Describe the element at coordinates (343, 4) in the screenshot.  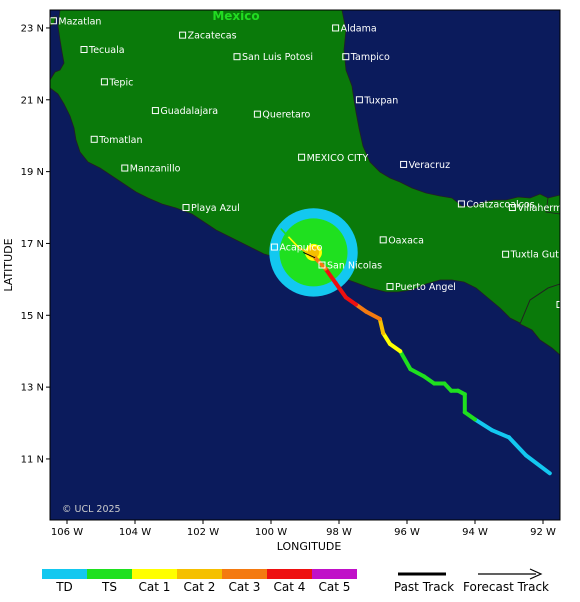
I see `city-label: Ciudad Victoria` at that location.